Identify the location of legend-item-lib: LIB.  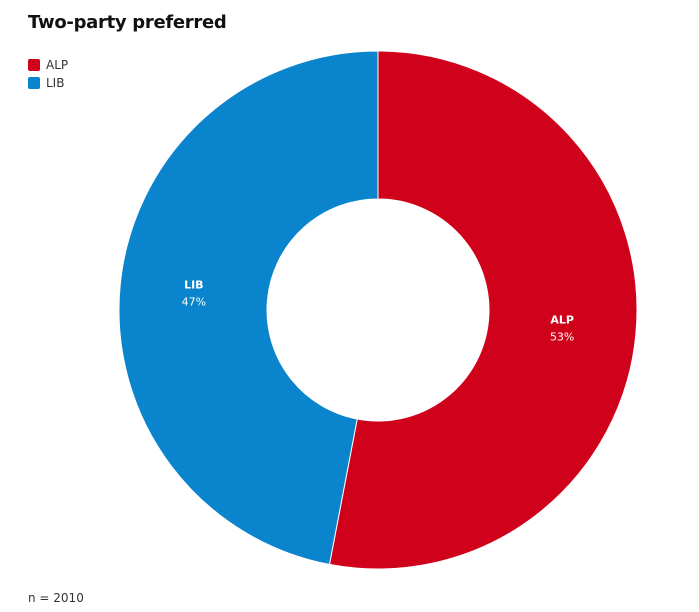
(48, 83).